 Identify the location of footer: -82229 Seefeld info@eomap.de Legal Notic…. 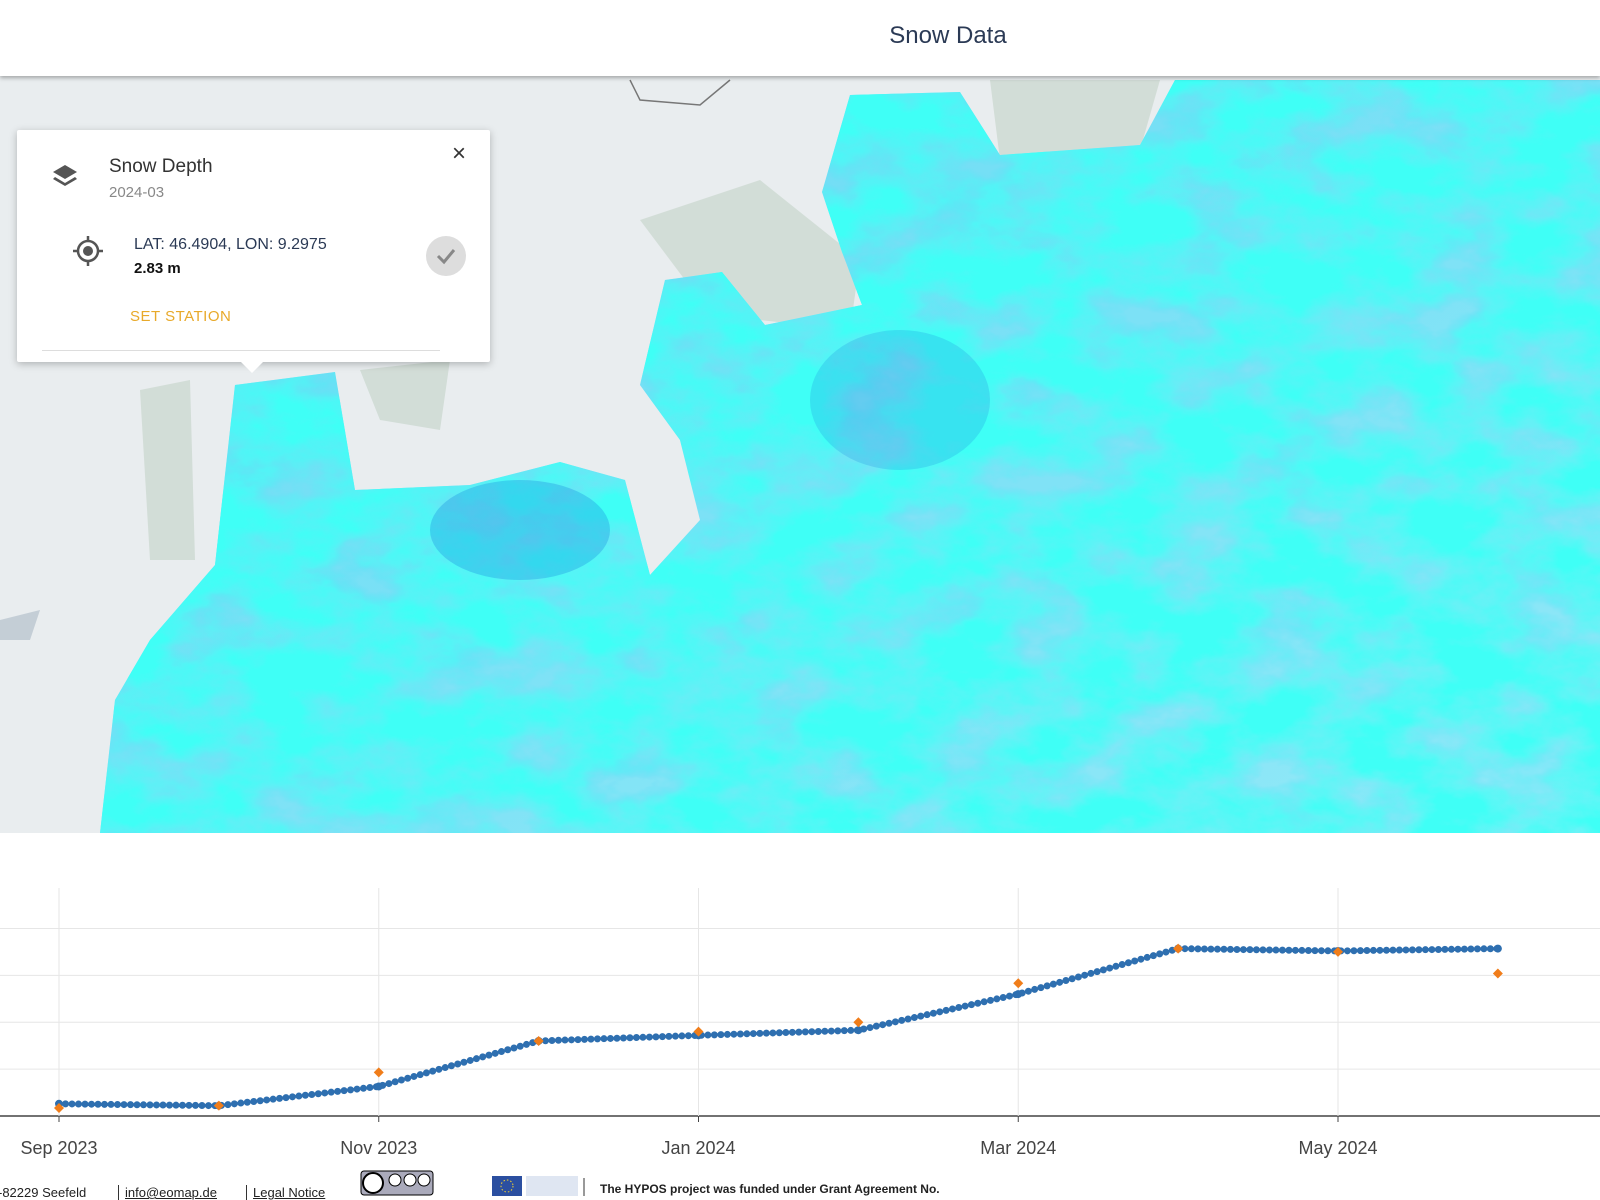
(800, 1185).